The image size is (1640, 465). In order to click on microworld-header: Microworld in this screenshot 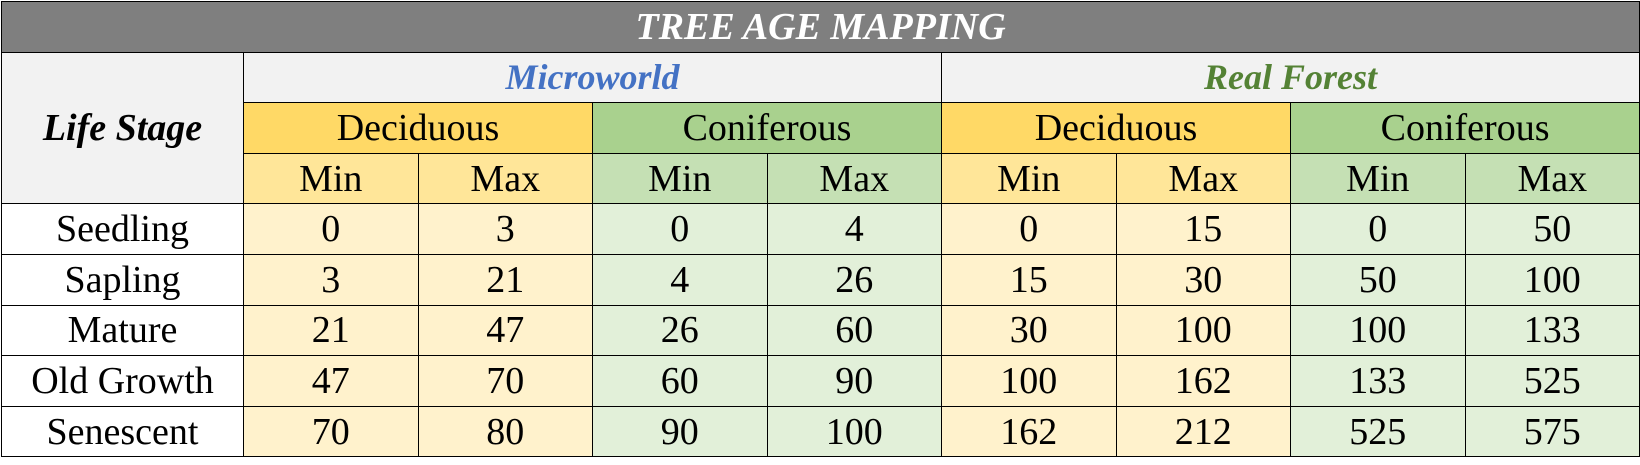, I will do `click(592, 77)`.